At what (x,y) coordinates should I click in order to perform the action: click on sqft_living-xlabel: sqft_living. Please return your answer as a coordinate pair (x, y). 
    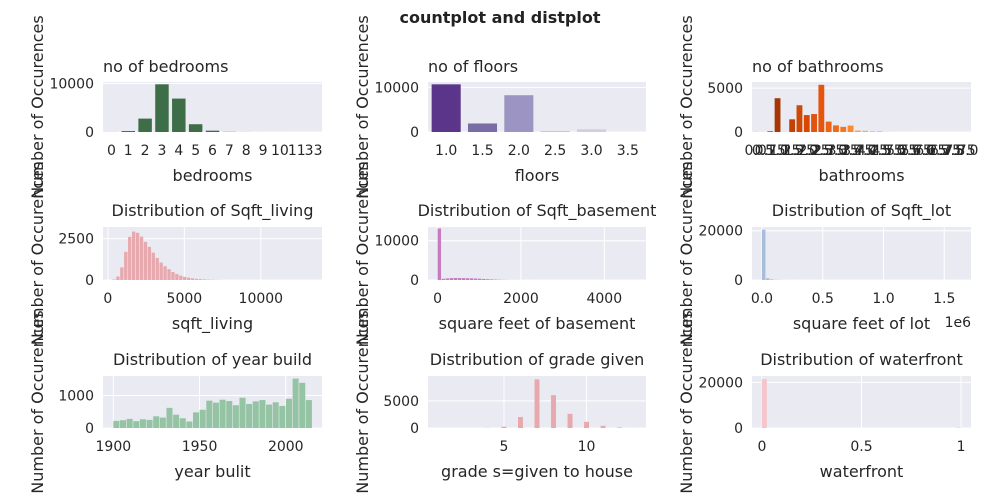
    Looking at the image, I should click on (212, 324).